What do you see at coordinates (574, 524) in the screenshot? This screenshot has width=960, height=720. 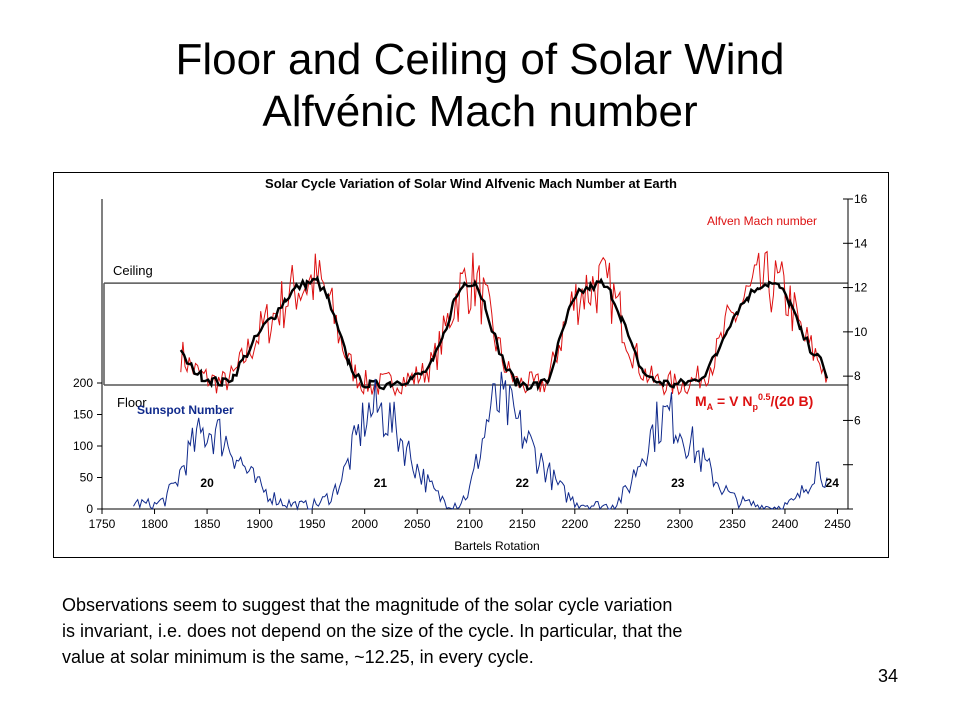 I see `x-tick-label: 2200` at bounding box center [574, 524].